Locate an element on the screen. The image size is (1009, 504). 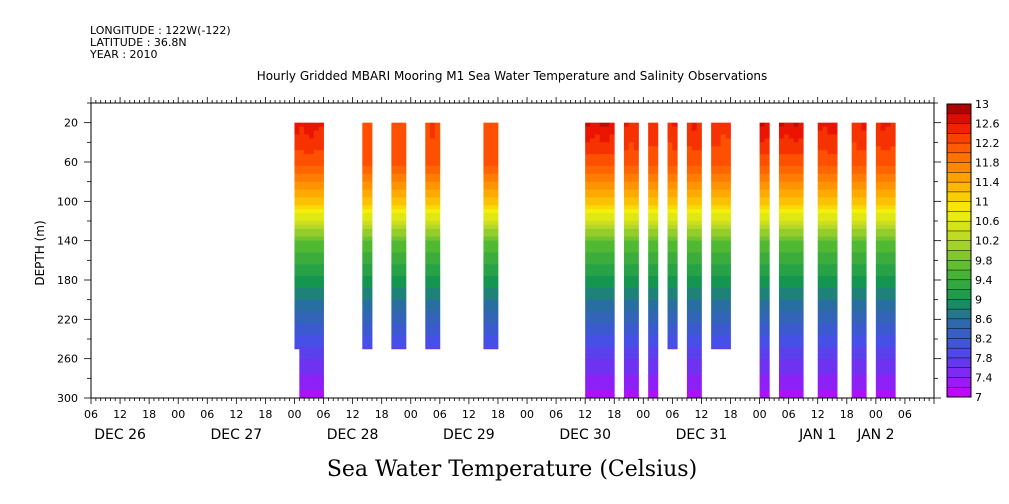
x-hour-label: 00 is located at coordinates (527, 414).